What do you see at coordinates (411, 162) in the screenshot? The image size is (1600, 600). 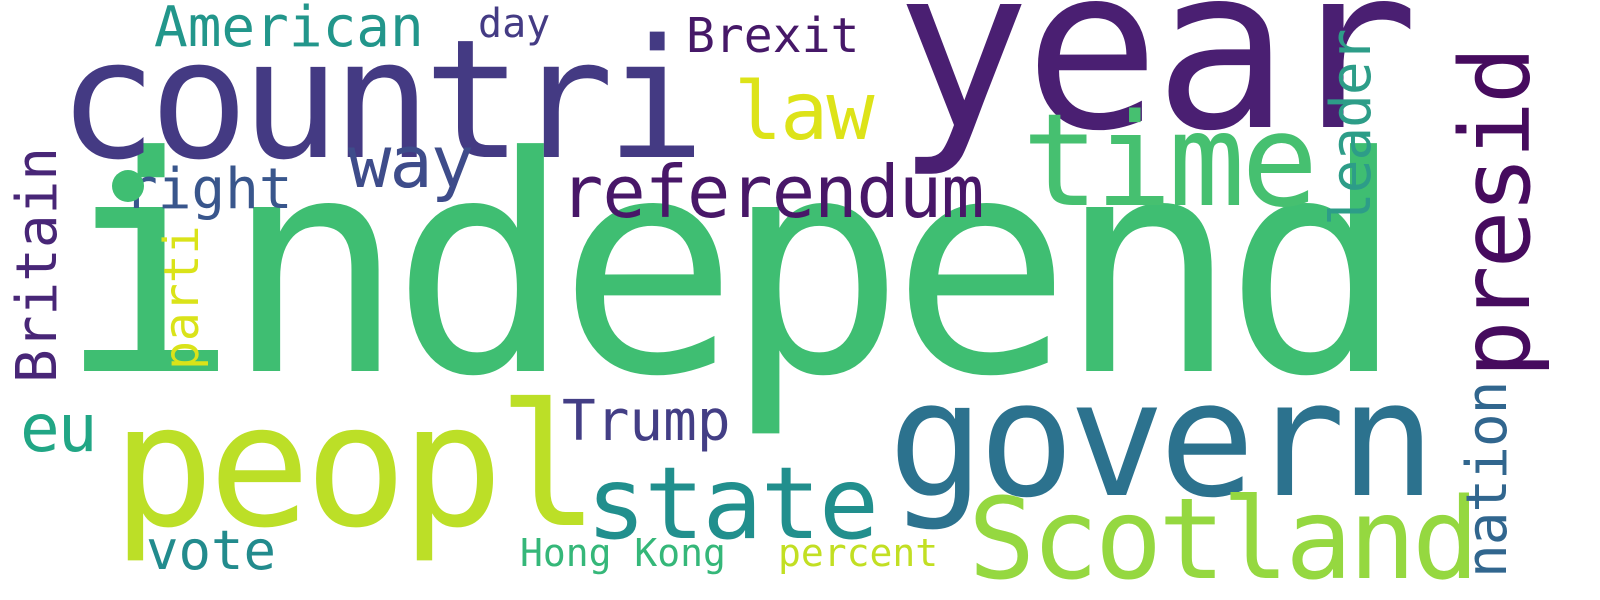 I see `way-word: way` at bounding box center [411, 162].